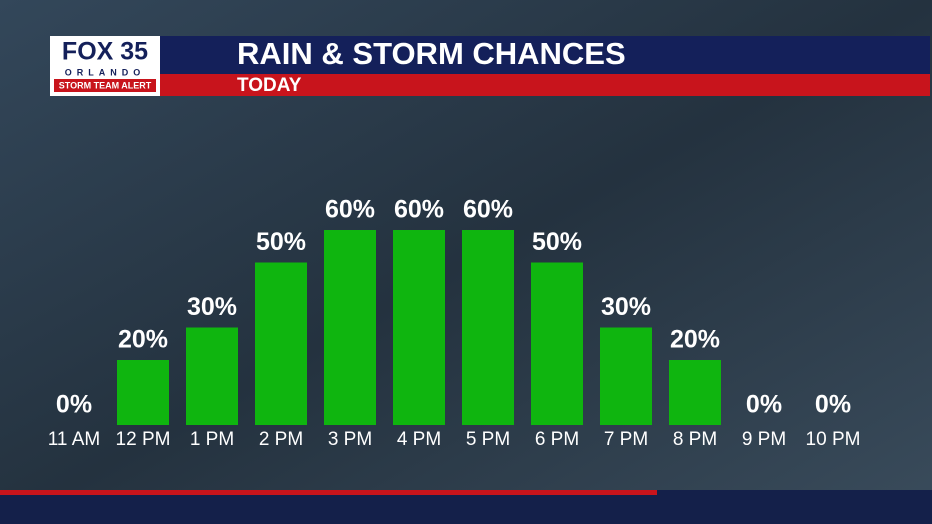 The width and height of the screenshot is (932, 524). What do you see at coordinates (281, 439) in the screenshot?
I see `x-tick-label: 2 PM` at bounding box center [281, 439].